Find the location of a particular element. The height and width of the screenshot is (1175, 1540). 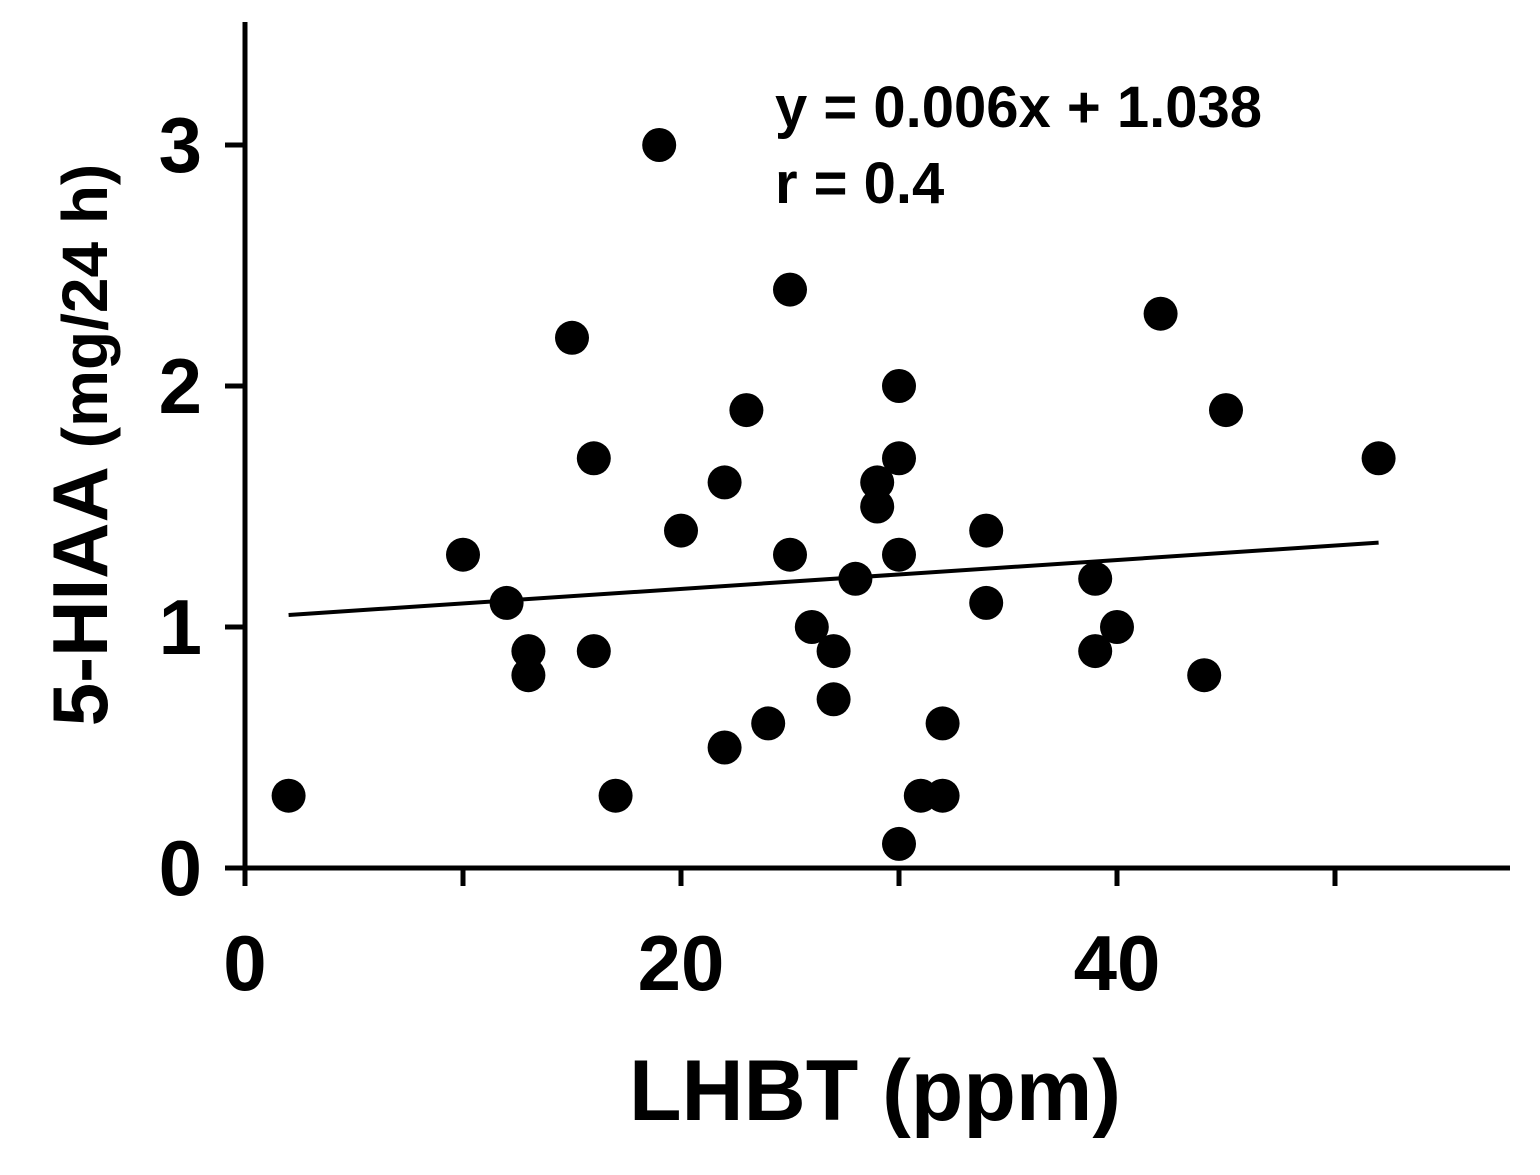

annotation-r: r = 0.4 is located at coordinates (859, 183).